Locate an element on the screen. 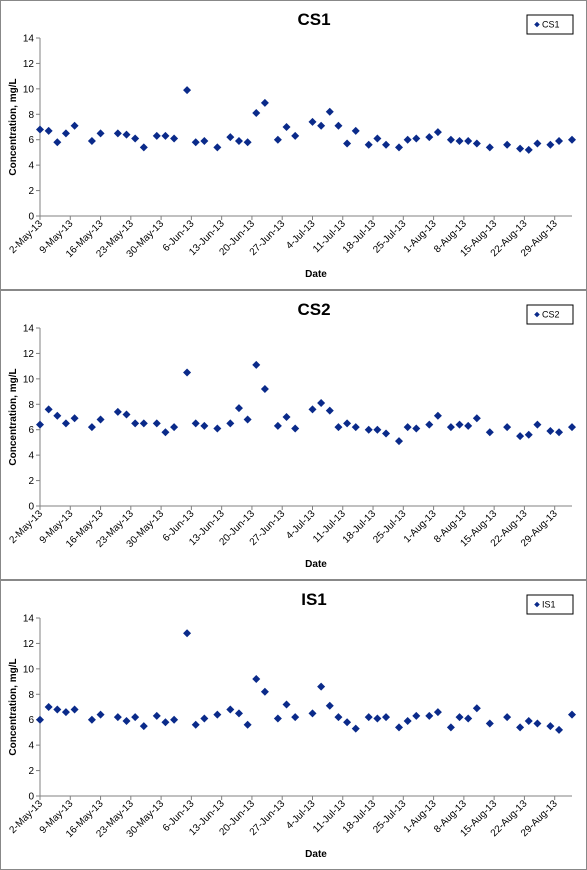 This screenshot has height=870, width=587. legend-label: IS1 is located at coordinates (549, 605).